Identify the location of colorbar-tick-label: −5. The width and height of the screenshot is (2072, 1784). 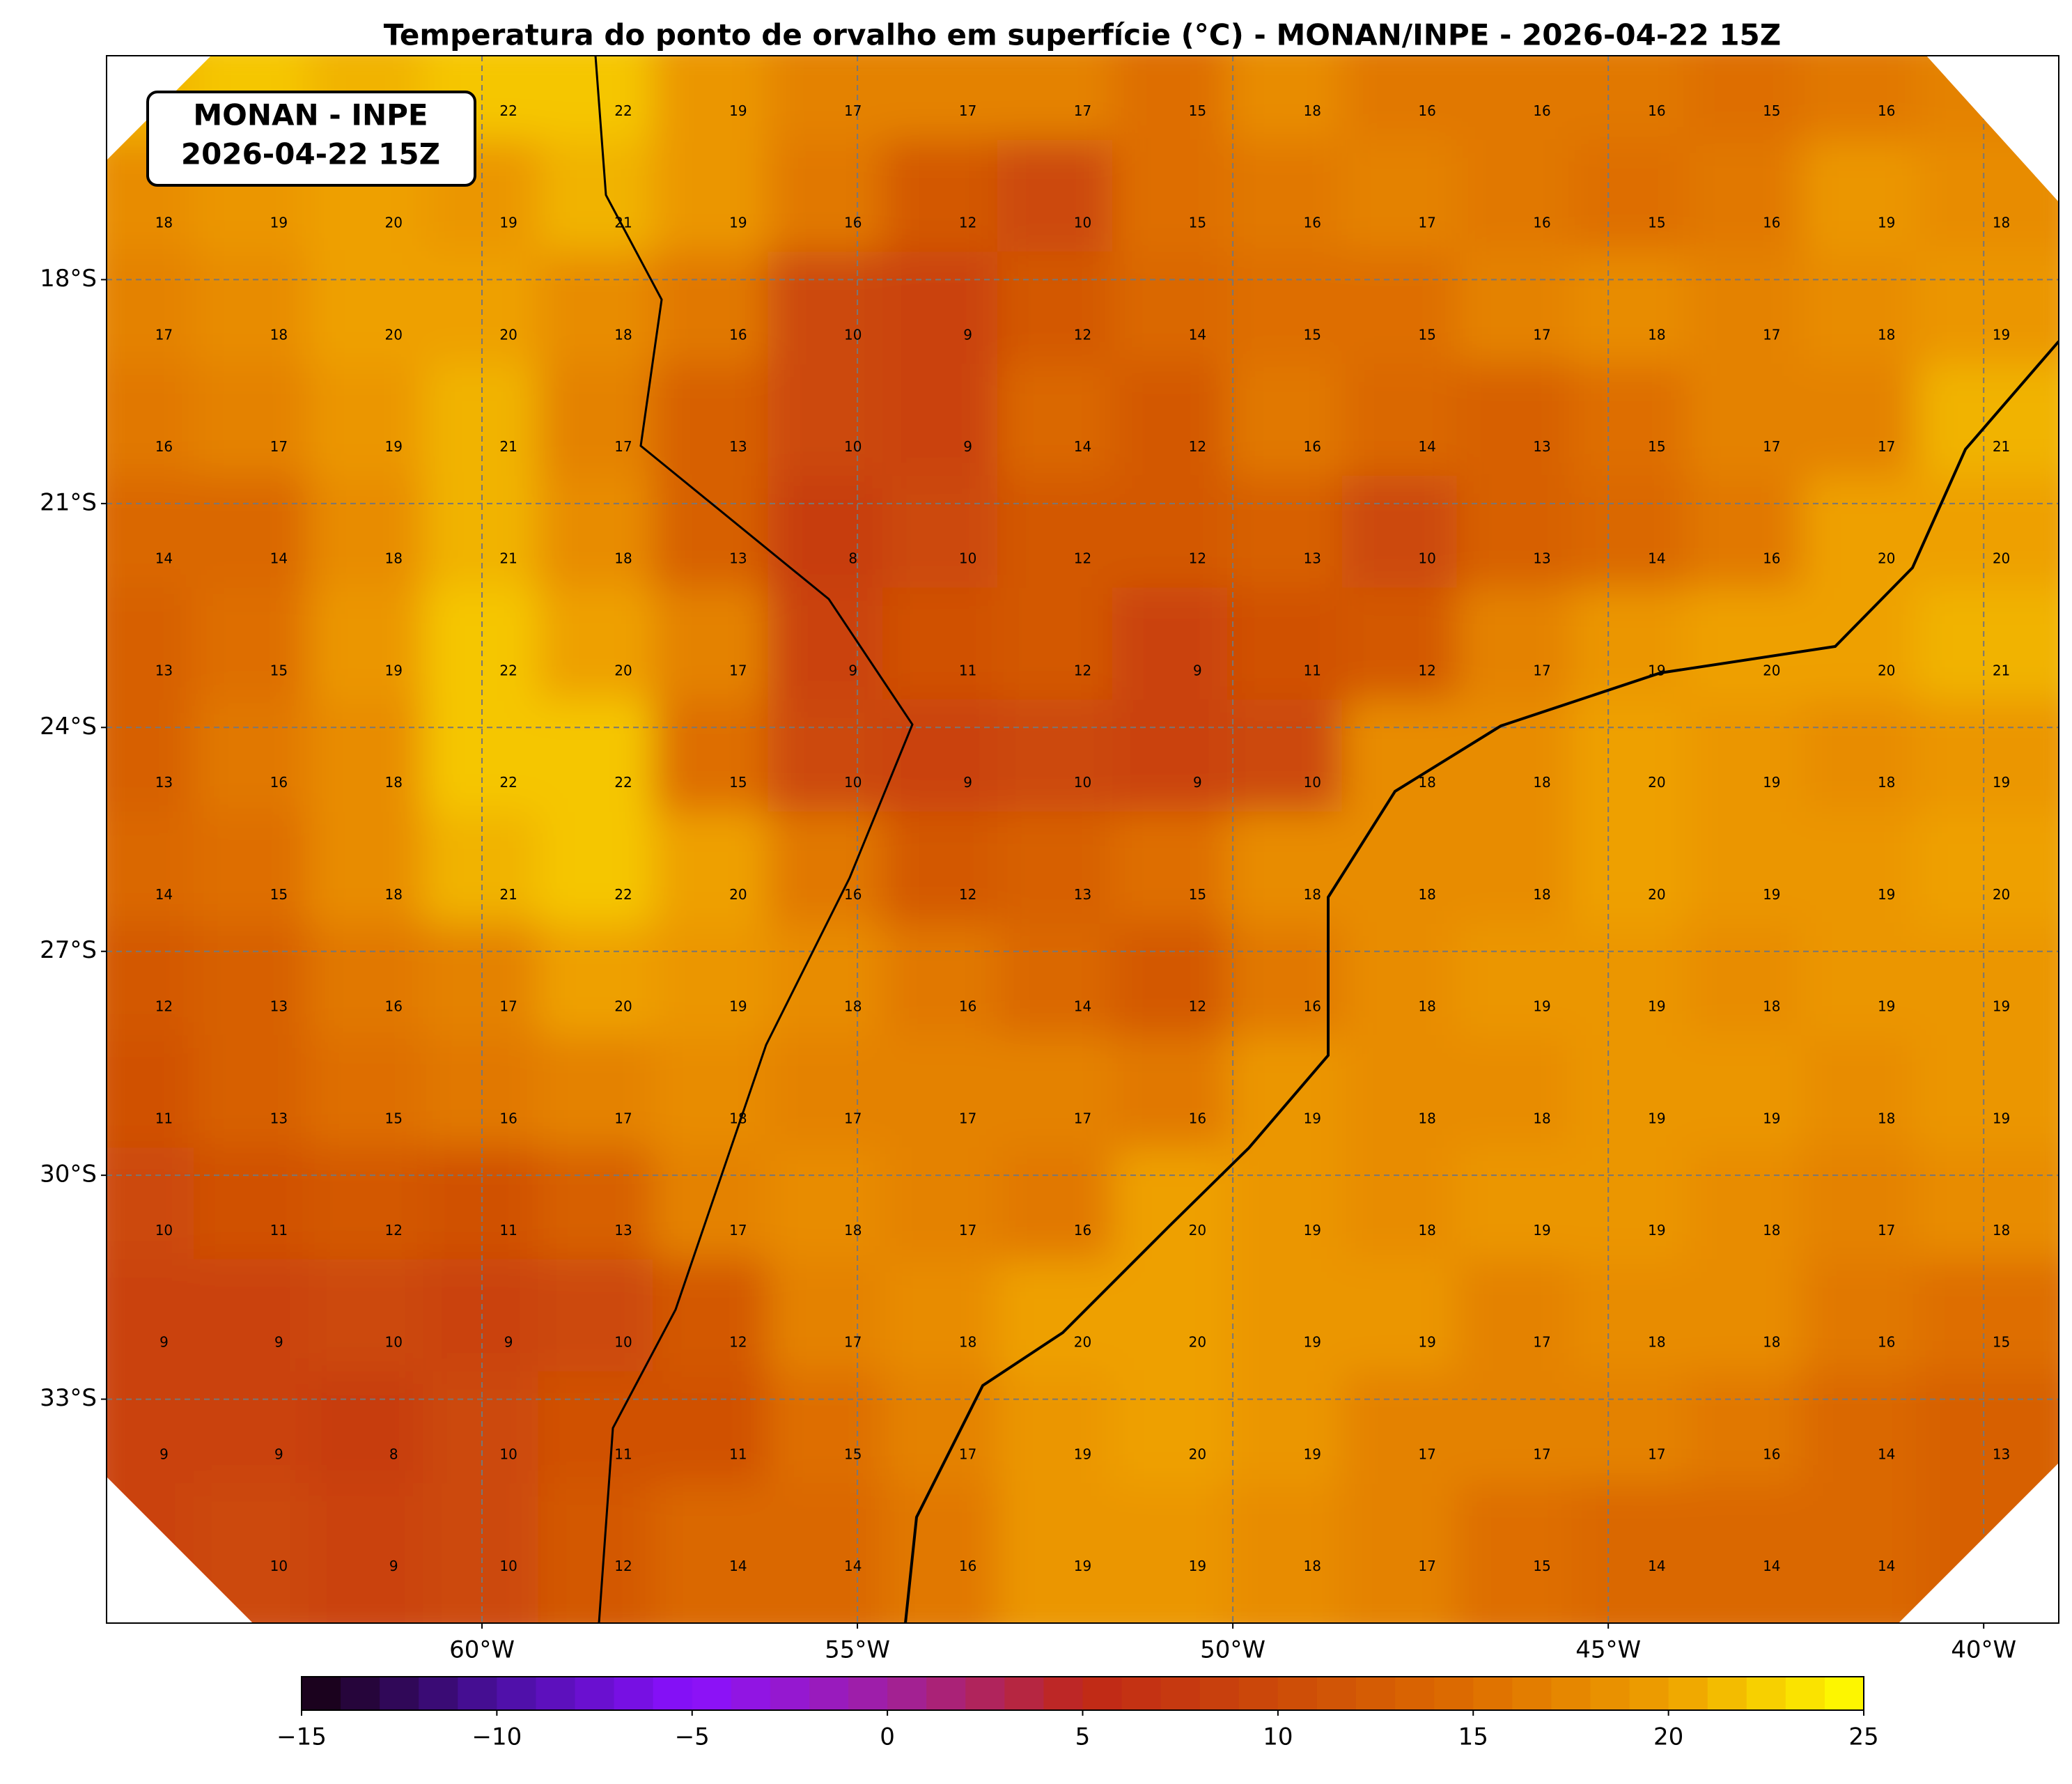
(692, 1737).